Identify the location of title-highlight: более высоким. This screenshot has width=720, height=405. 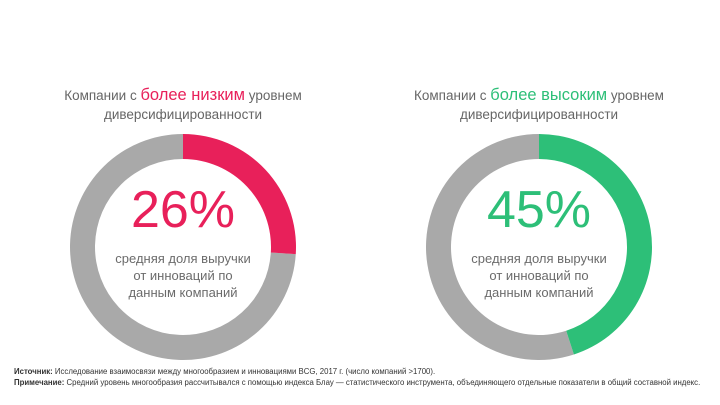
(549, 95).